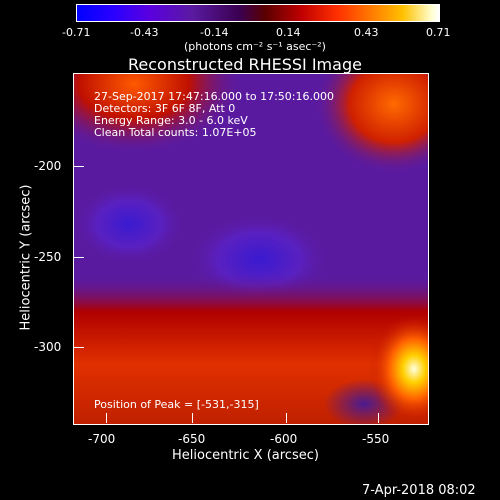  Describe the element at coordinates (214, 96) in the screenshot. I see `info-time: 27-Sep-2017 17:47:16.000 to 17:50:16.000` at that location.